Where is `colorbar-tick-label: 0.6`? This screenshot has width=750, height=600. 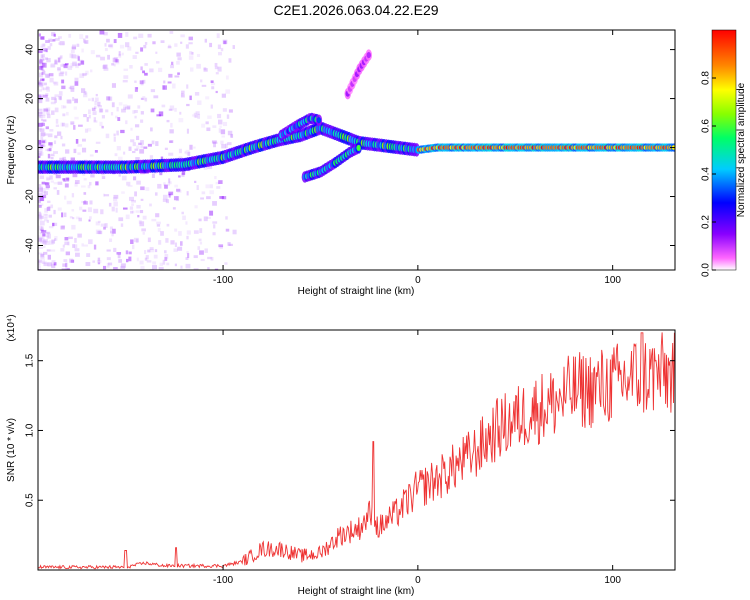 colorbar-tick-label: 0.6 is located at coordinates (706, 126).